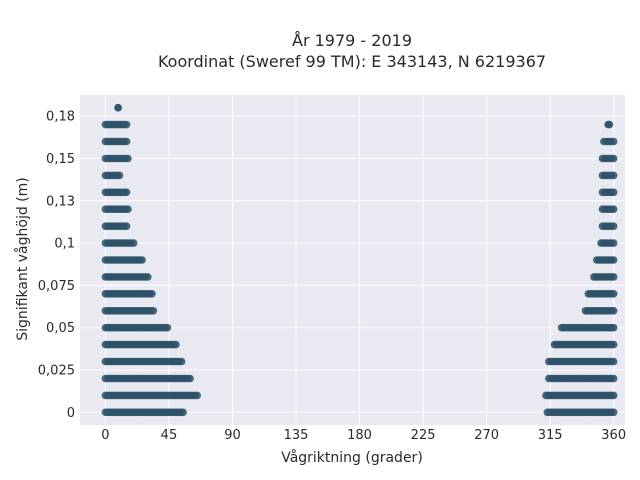  What do you see at coordinates (60, 201) in the screenshot?
I see `y-tick-label: 0,13` at bounding box center [60, 201].